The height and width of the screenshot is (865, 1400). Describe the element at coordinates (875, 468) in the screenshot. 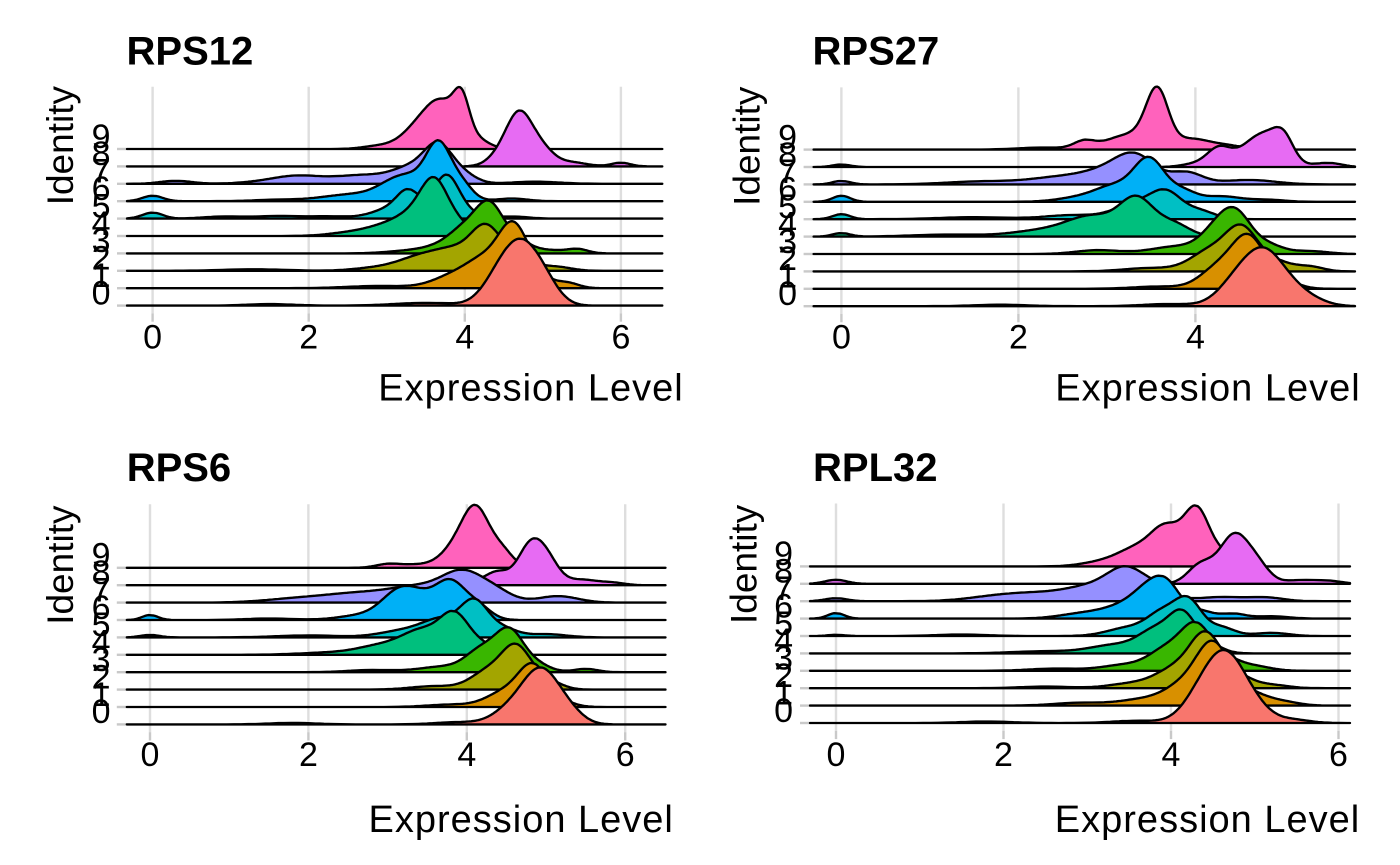

I see `svg-text: RPL32` at that location.